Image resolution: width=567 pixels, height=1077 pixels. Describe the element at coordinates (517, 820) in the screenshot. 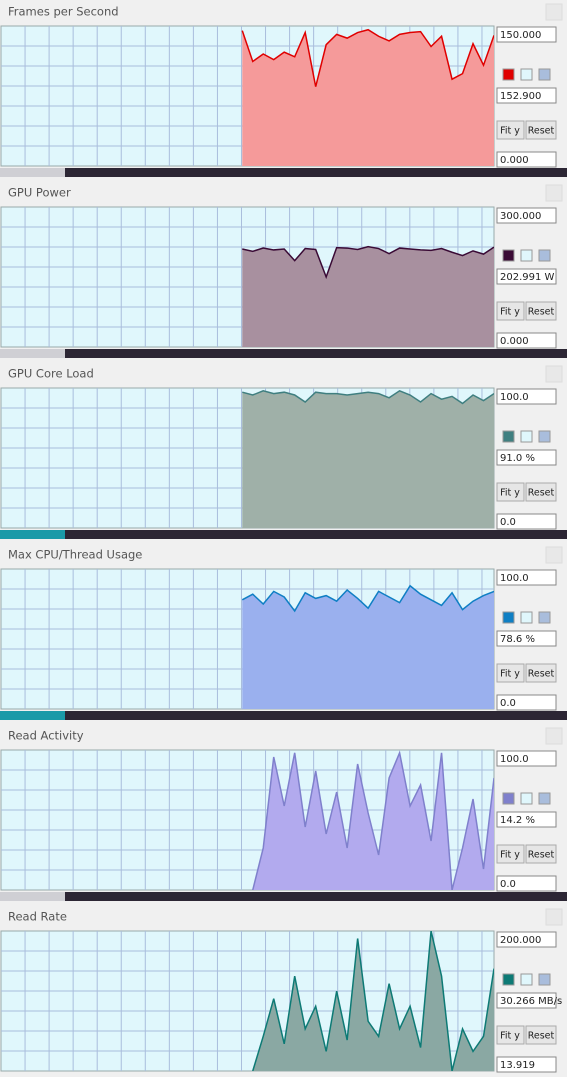

I see `current-label: 14.2 %` at that location.